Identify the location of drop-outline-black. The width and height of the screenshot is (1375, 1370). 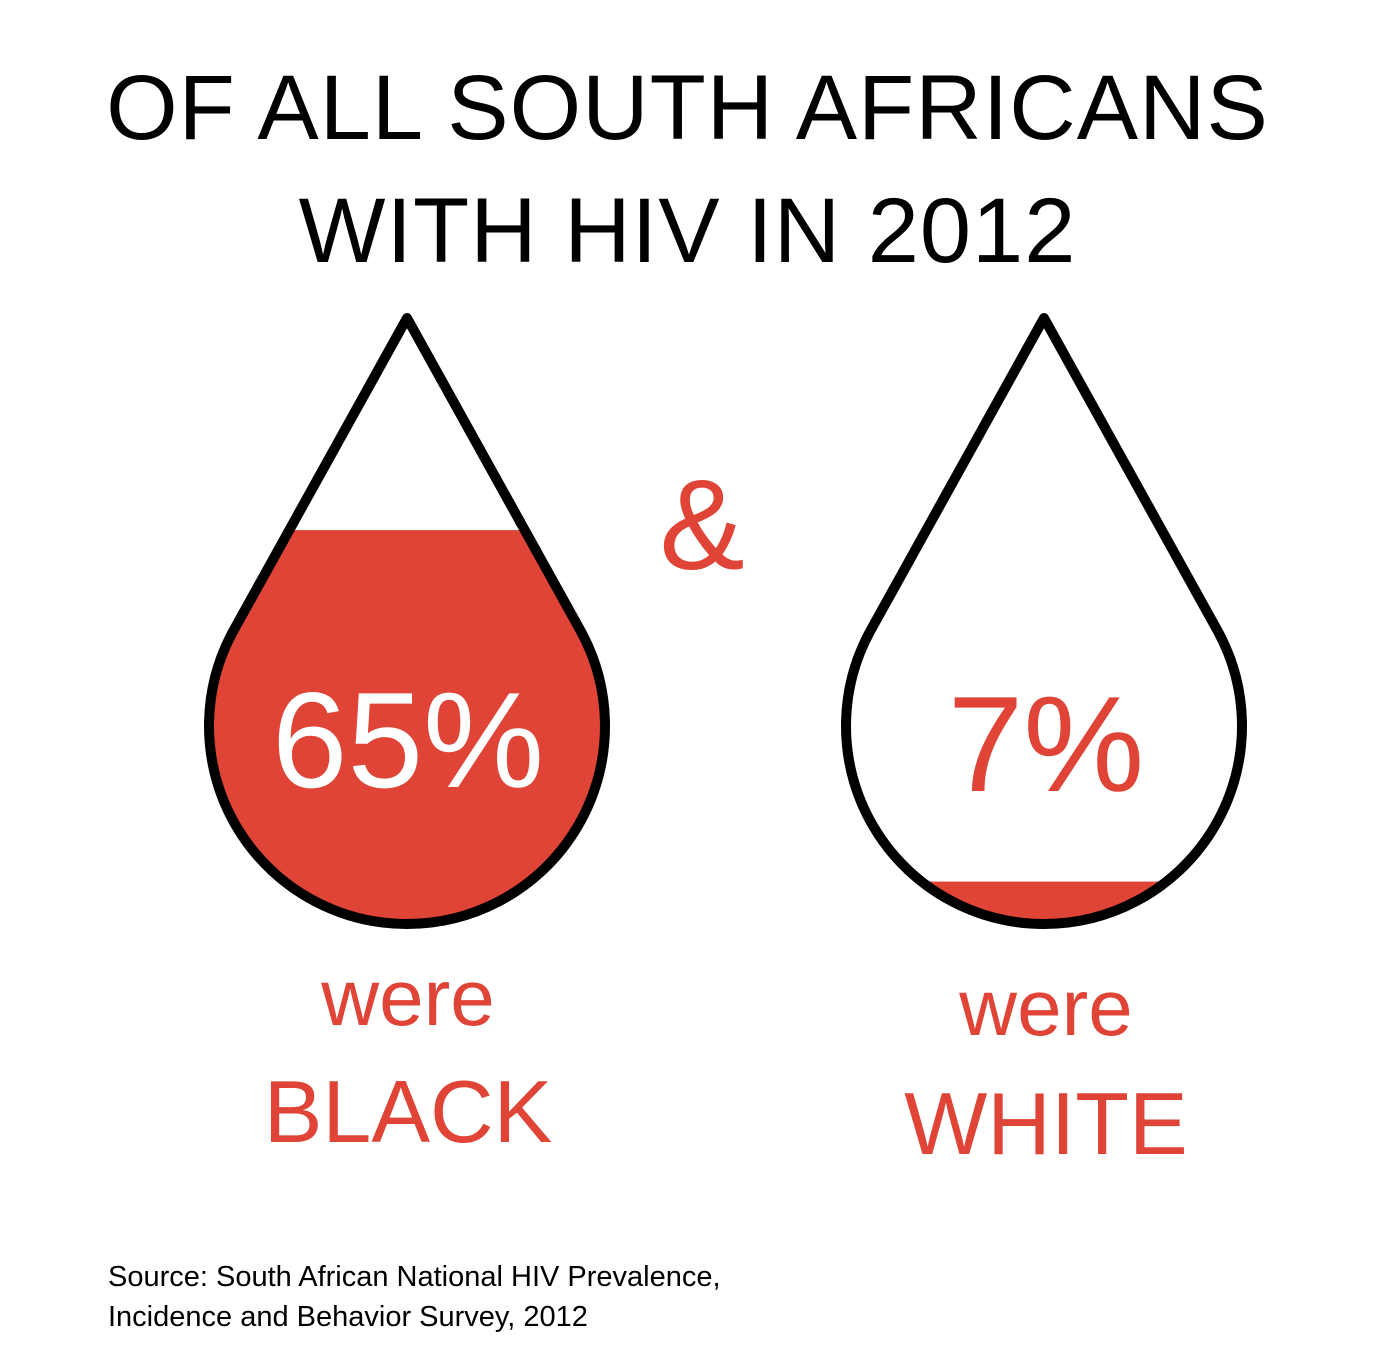
(407, 621).